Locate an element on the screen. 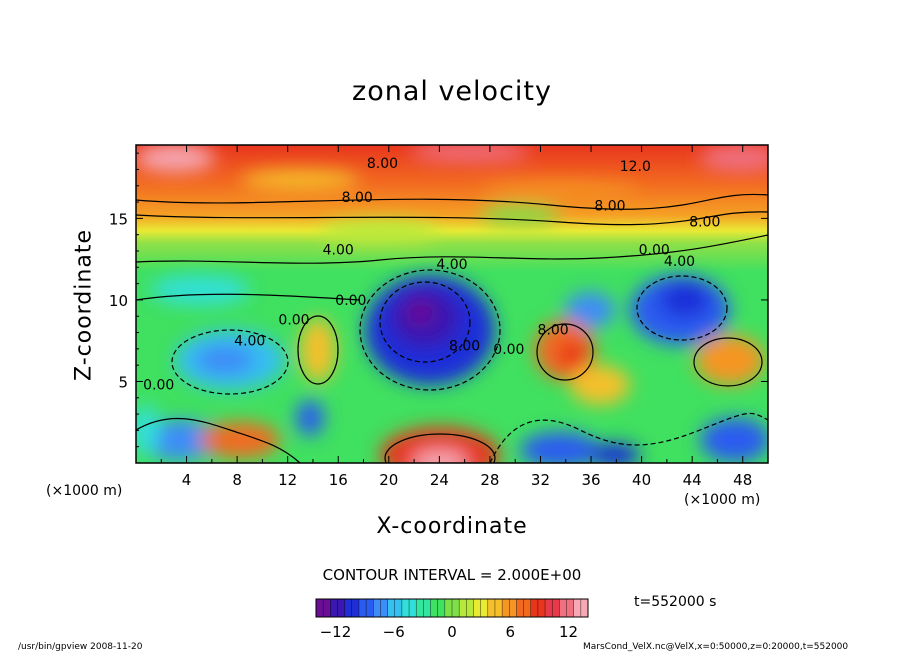 This screenshot has width=904, height=654. contour-interval-text: CONTOUR INTERVAL = 2.000E+00 is located at coordinates (452, 575).